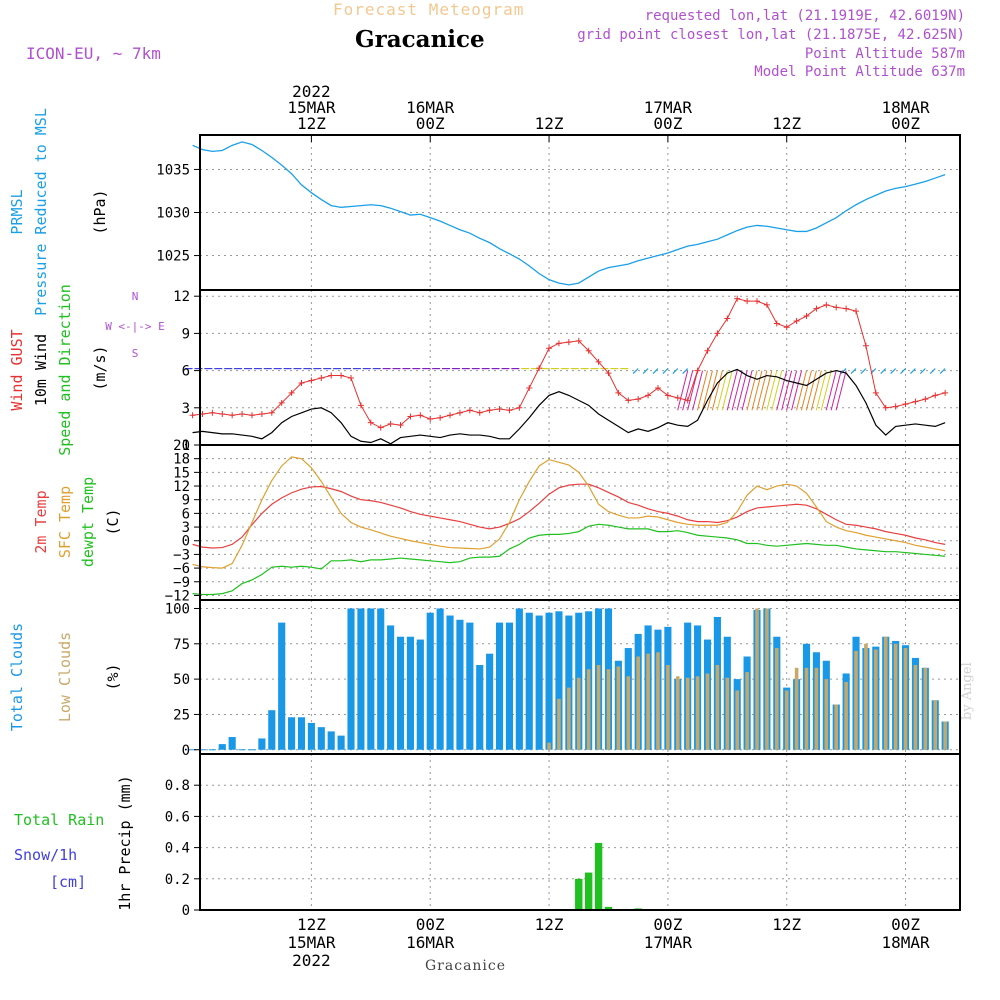 This screenshot has height=1000, width=1000. Describe the element at coordinates (135, 353) in the screenshot. I see `compass-s: S` at that location.